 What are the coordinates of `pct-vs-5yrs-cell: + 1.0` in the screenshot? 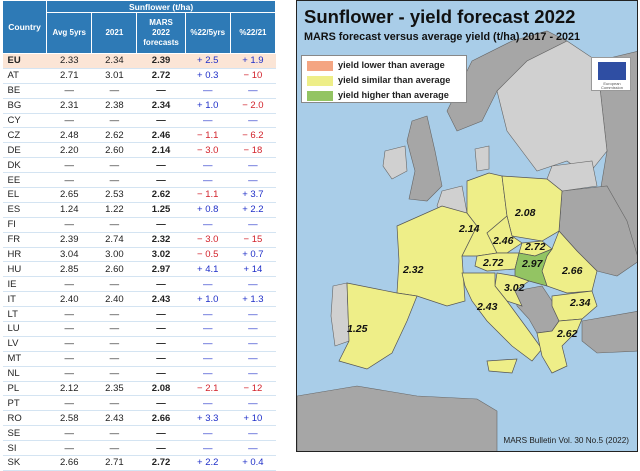 It's located at (208, 106).